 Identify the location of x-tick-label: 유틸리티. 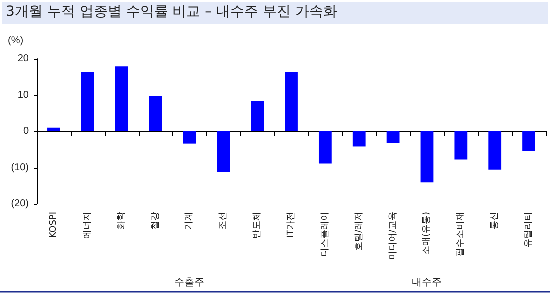
(529, 230).